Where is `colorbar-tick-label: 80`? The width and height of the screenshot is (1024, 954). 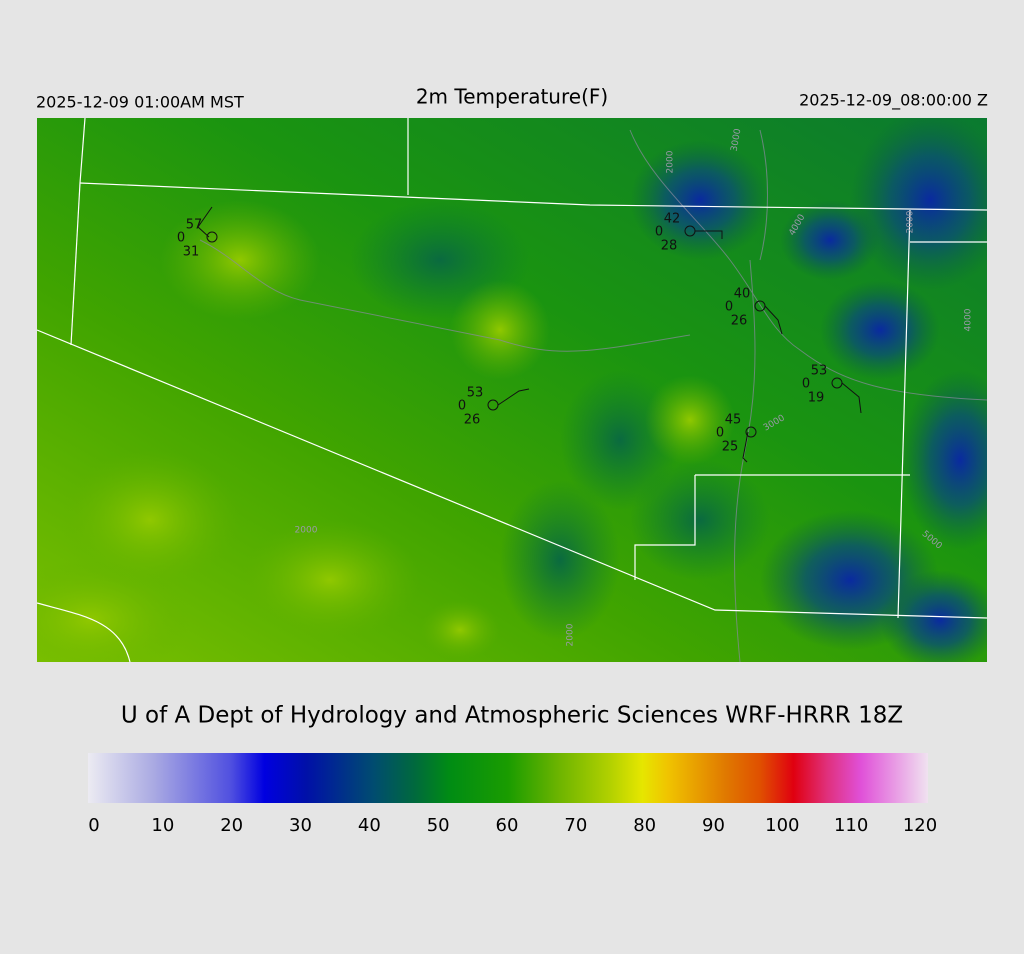 colorbar-tick-label: 80 is located at coordinates (644, 825).